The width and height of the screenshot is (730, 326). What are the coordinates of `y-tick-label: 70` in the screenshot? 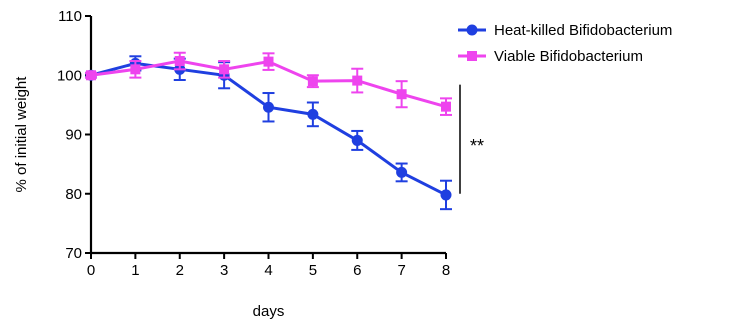 It's located at (73, 253).